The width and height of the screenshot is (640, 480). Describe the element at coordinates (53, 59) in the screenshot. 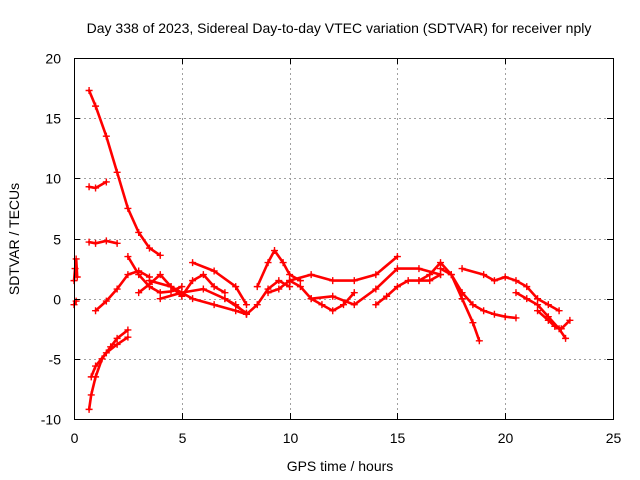

I see `y-tick-label: 20` at that location.